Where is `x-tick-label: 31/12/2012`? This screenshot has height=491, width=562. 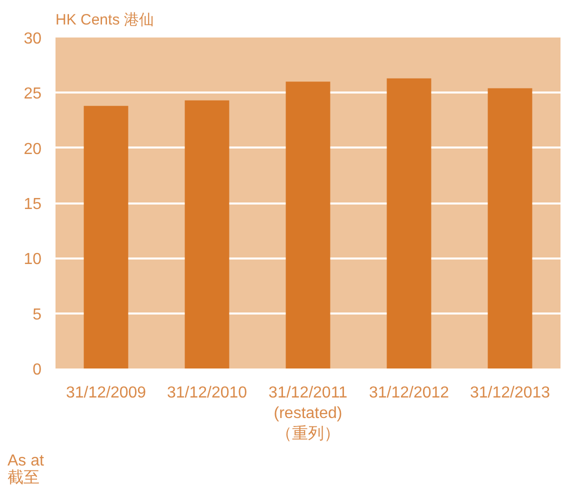 x-tick-label: 31/12/2012 is located at coordinates (409, 393).